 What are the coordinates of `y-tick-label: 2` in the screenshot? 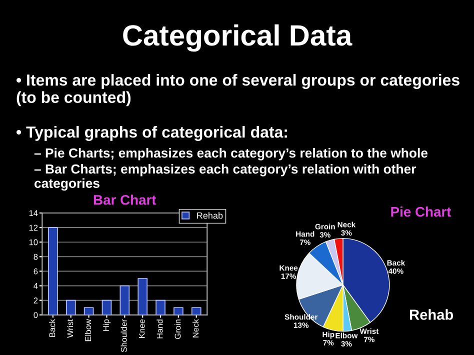 It's located at (36, 301).